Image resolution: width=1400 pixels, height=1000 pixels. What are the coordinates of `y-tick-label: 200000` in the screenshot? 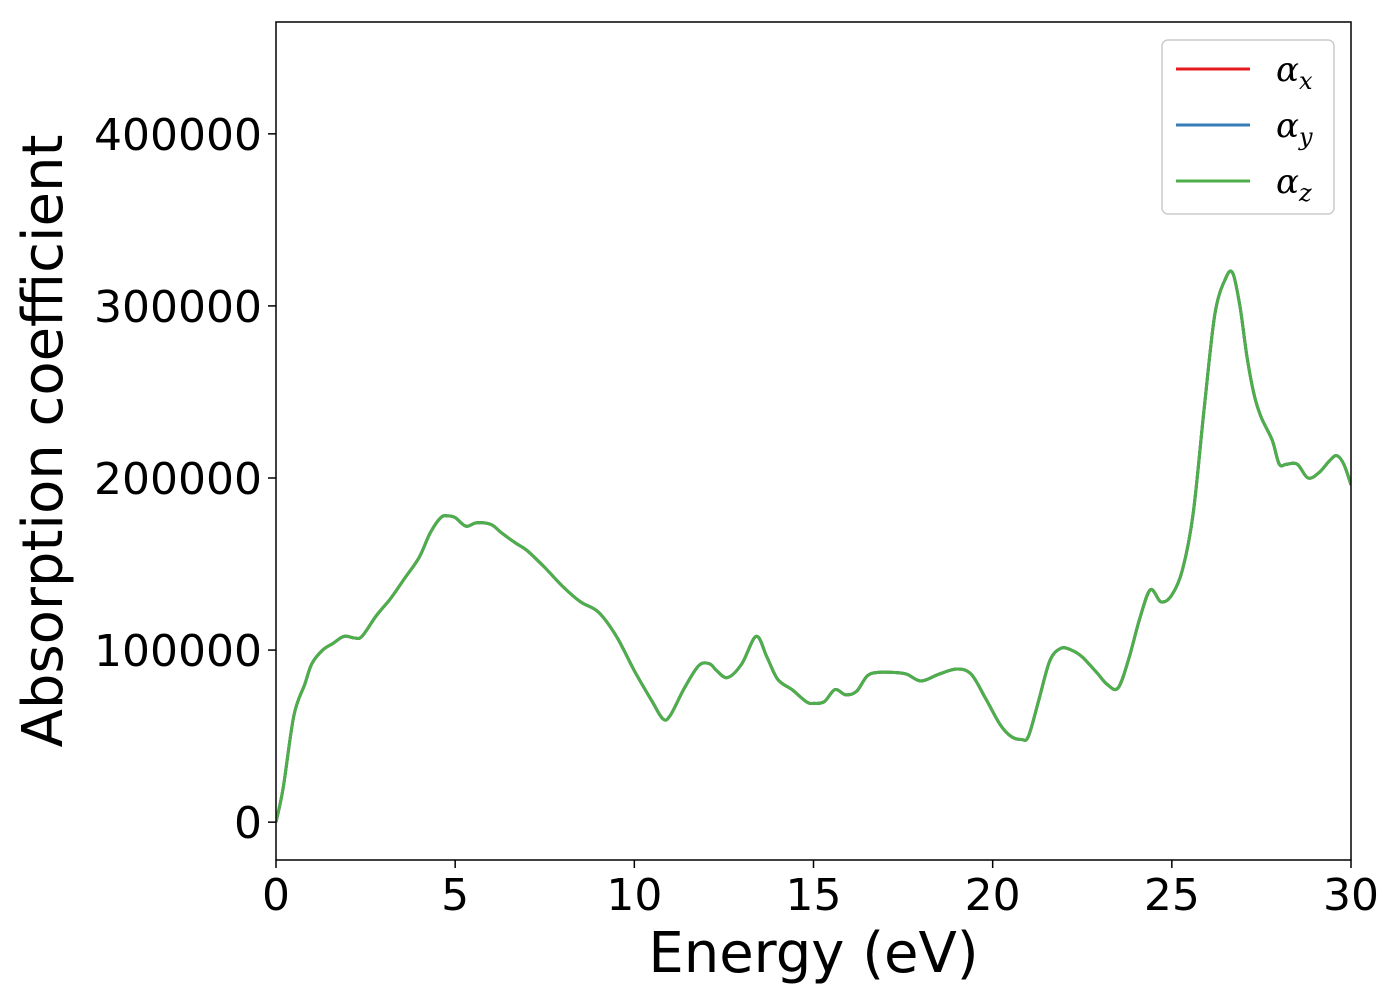 It's located at (178, 479).